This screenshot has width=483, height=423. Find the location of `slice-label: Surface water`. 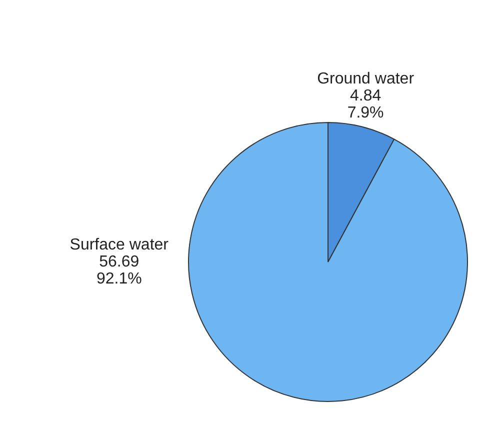

slice-label: Surface water is located at coordinates (120, 245).